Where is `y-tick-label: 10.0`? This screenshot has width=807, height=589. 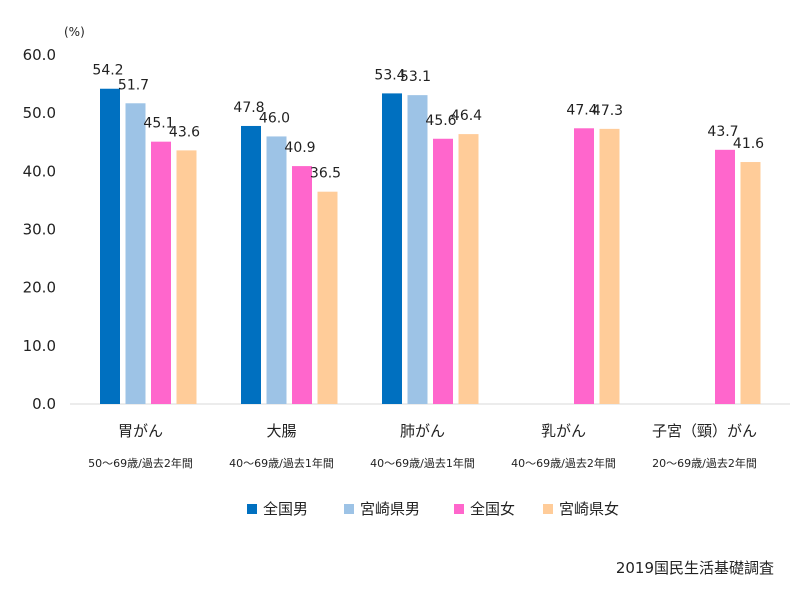 y-tick-label: 10.0 is located at coordinates (39, 346).